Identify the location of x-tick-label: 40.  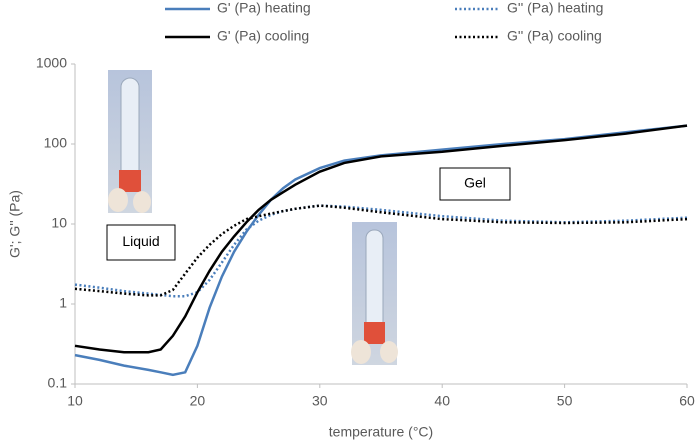
(442, 401).